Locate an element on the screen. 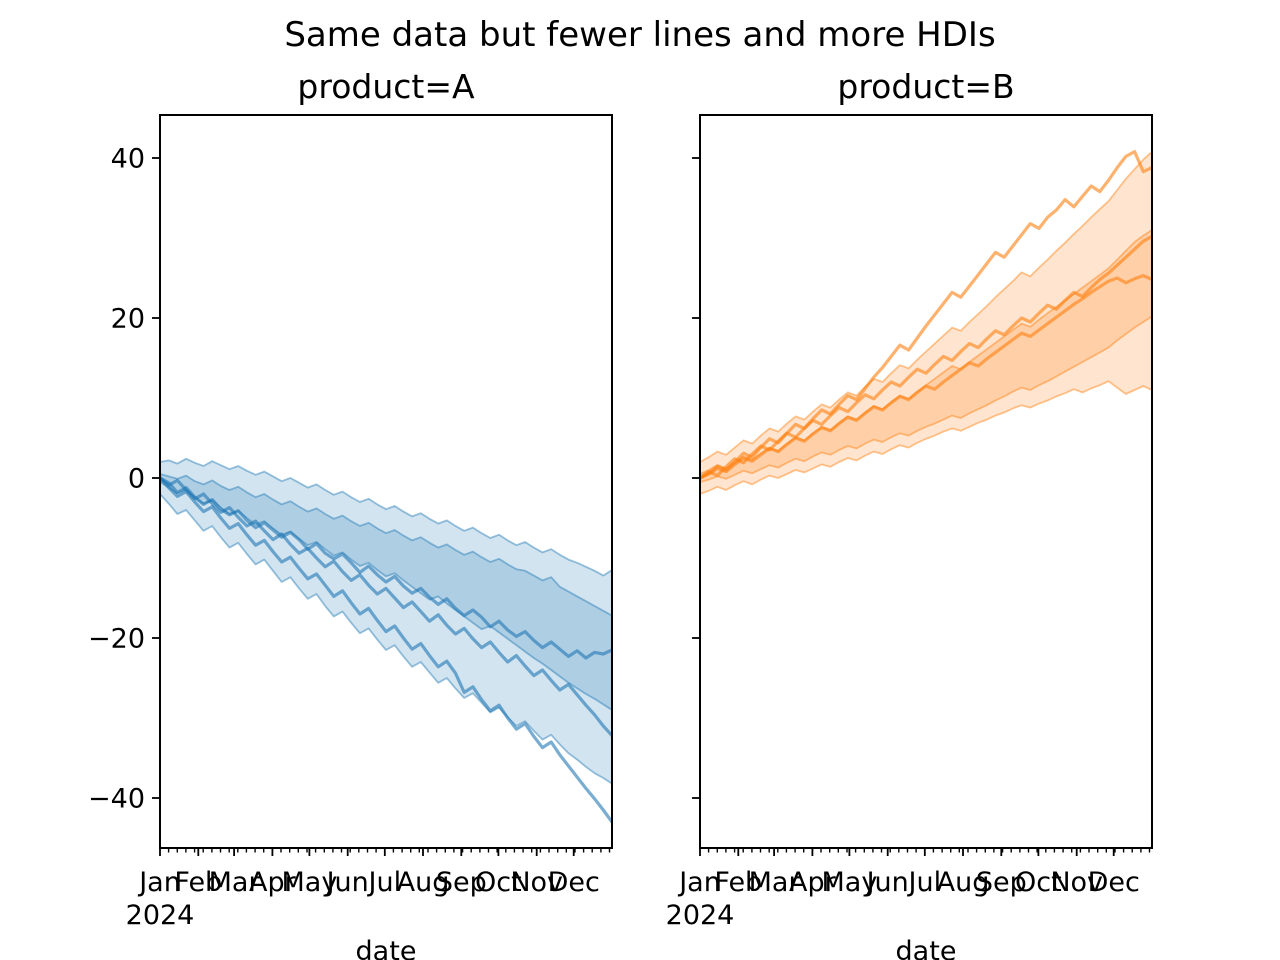  subplot-title-product-a: product=A is located at coordinates (386, 86).